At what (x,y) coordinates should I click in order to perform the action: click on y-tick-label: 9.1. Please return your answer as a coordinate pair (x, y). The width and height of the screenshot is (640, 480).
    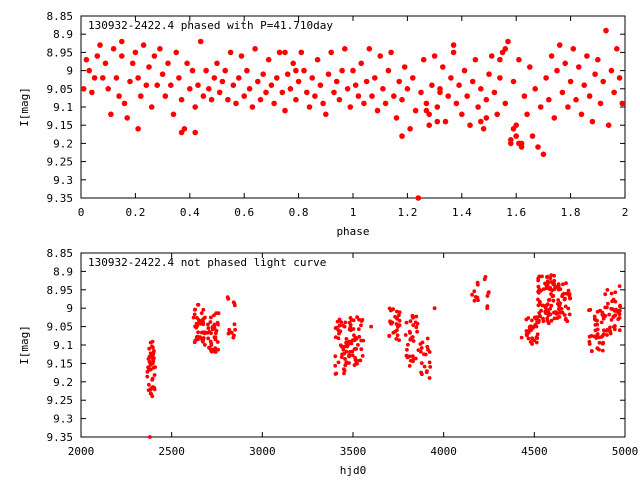
    Looking at the image, I should click on (63, 107).